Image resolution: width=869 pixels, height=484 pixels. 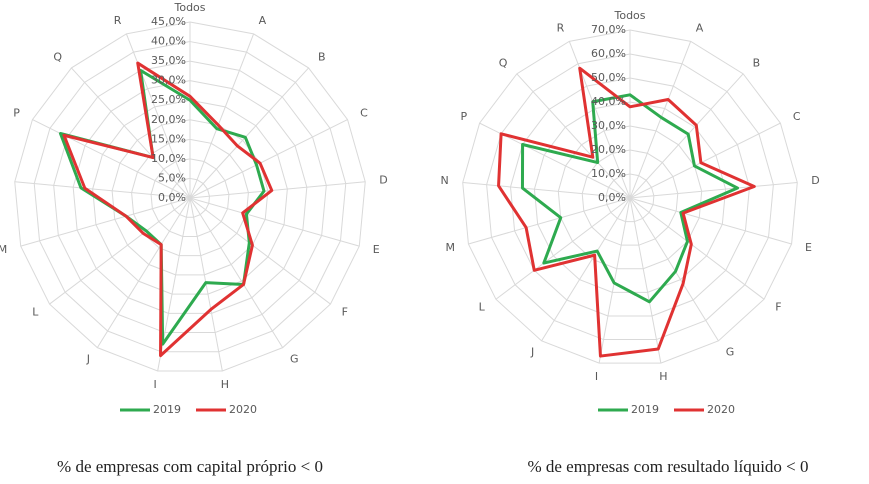 What do you see at coordinates (168, 21) in the screenshot?
I see `y-tick-label: 45,0%` at bounding box center [168, 21].